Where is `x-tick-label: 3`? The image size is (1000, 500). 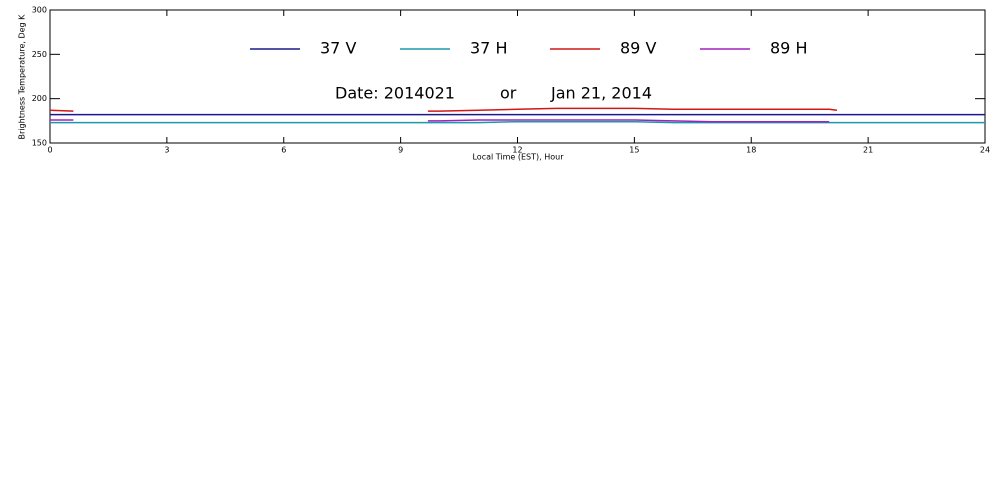 x-tick-label: 3 is located at coordinates (166, 150).